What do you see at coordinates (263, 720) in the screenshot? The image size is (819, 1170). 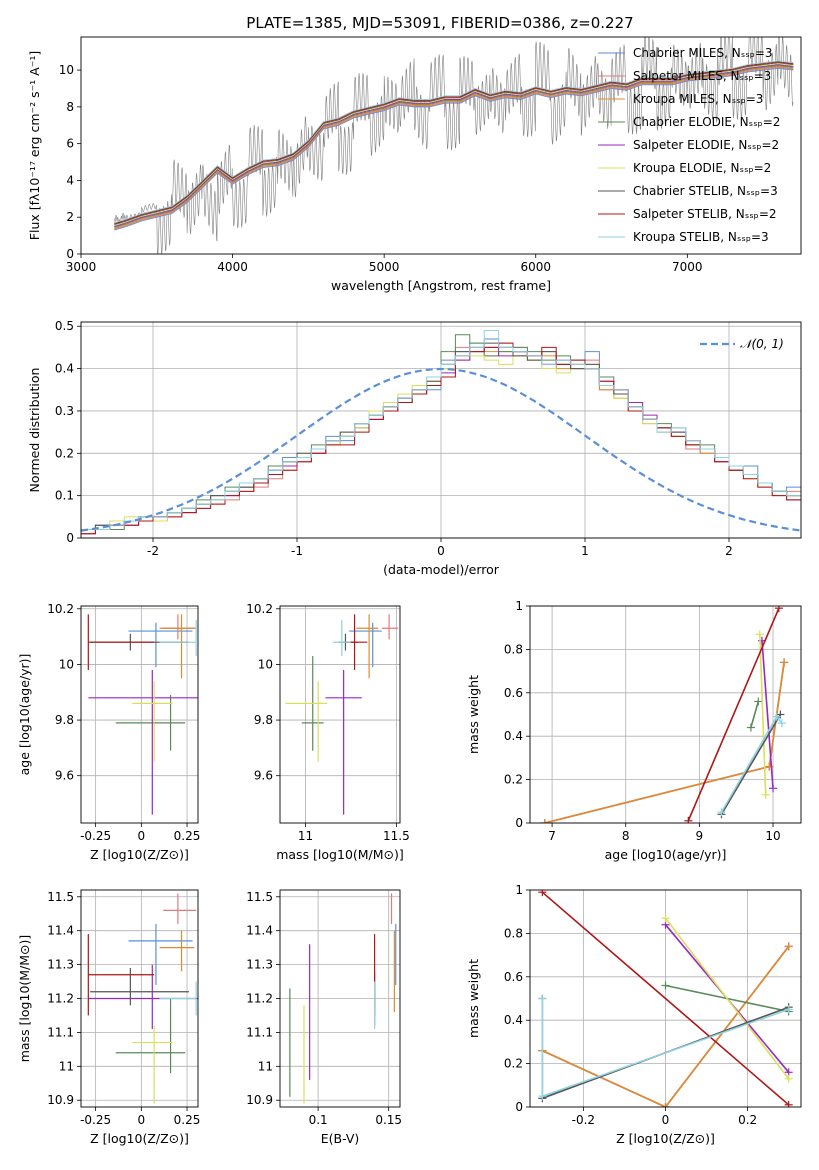 I see `y-tick-label: 9.8` at bounding box center [263, 720].